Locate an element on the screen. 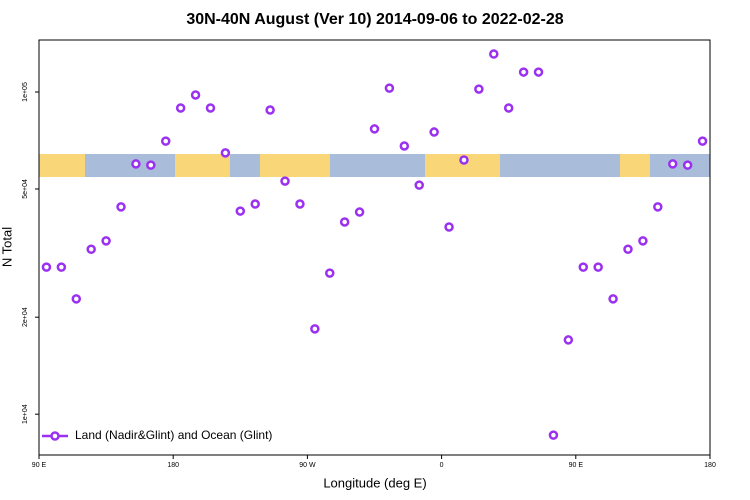  x-tick-label: 0 is located at coordinates (442, 465).